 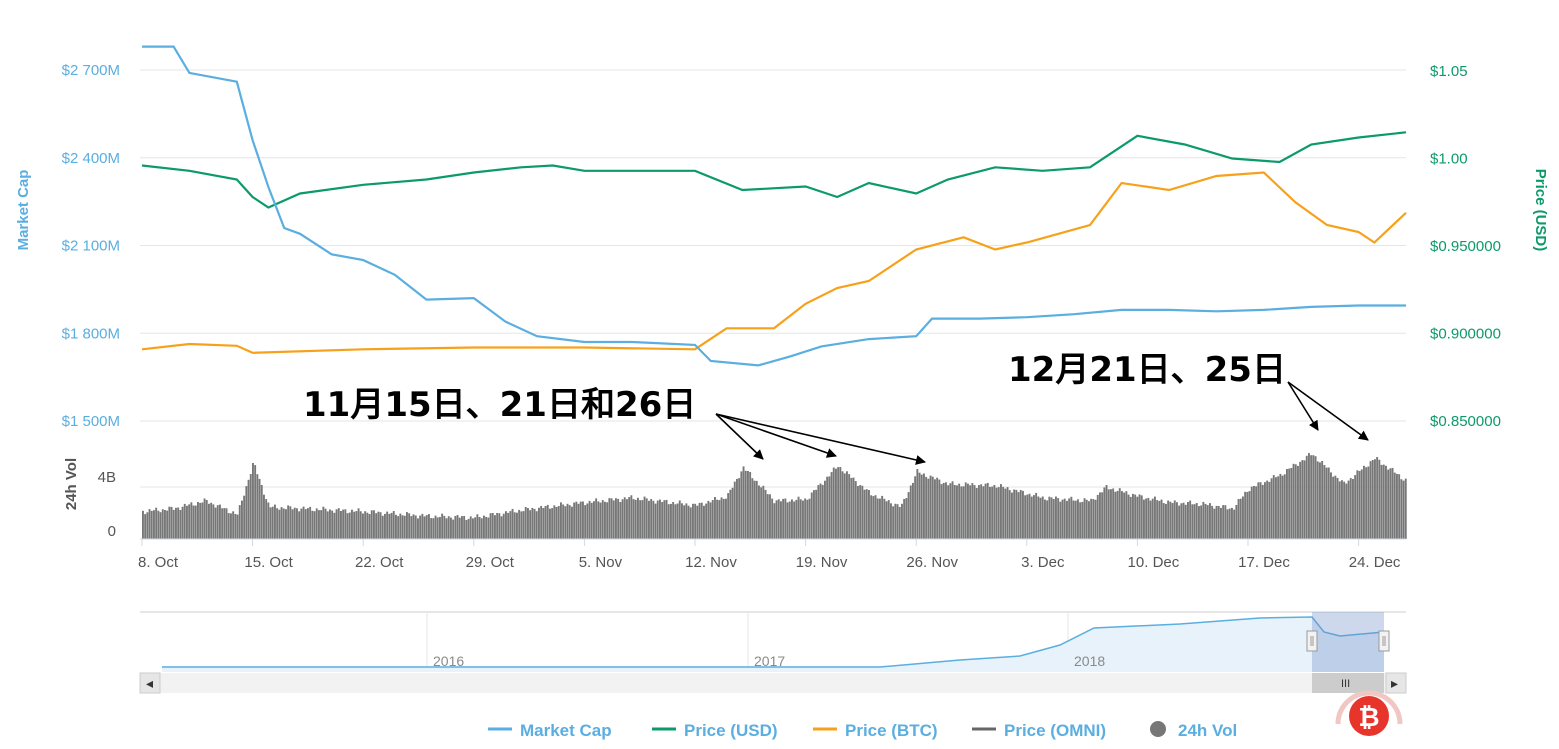 I want to click on price-usd-tick-3: $0.900000, so click(x=1465, y=334).